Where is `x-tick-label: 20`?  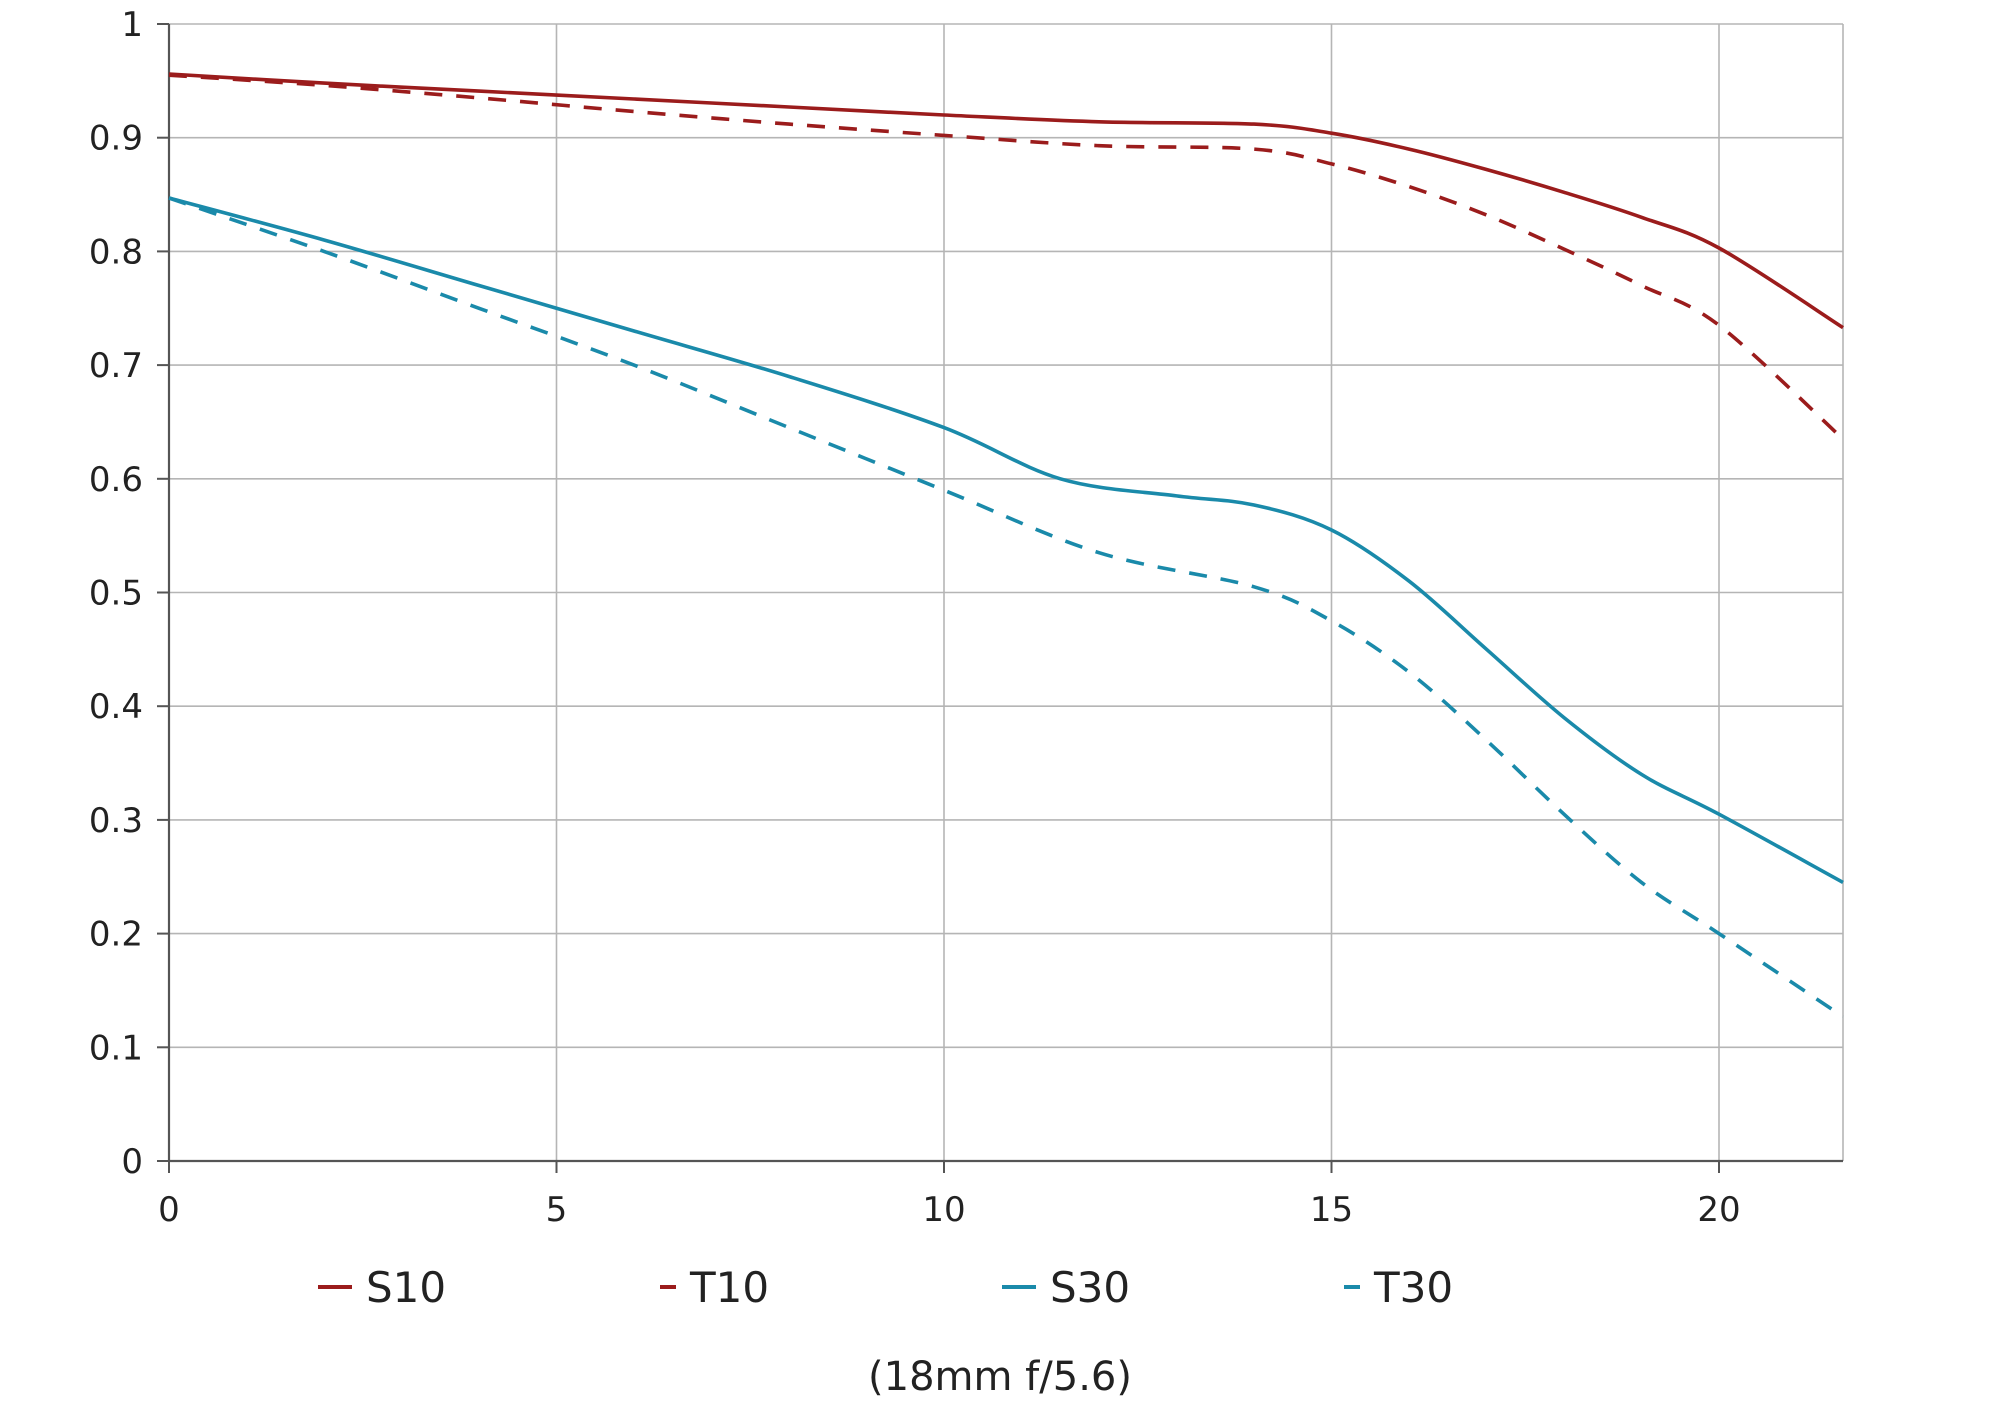 x-tick-label: 20 is located at coordinates (1718, 1210).